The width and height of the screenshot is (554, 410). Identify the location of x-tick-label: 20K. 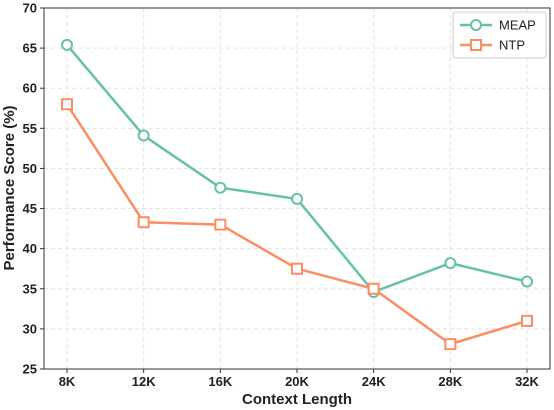
(297, 381).